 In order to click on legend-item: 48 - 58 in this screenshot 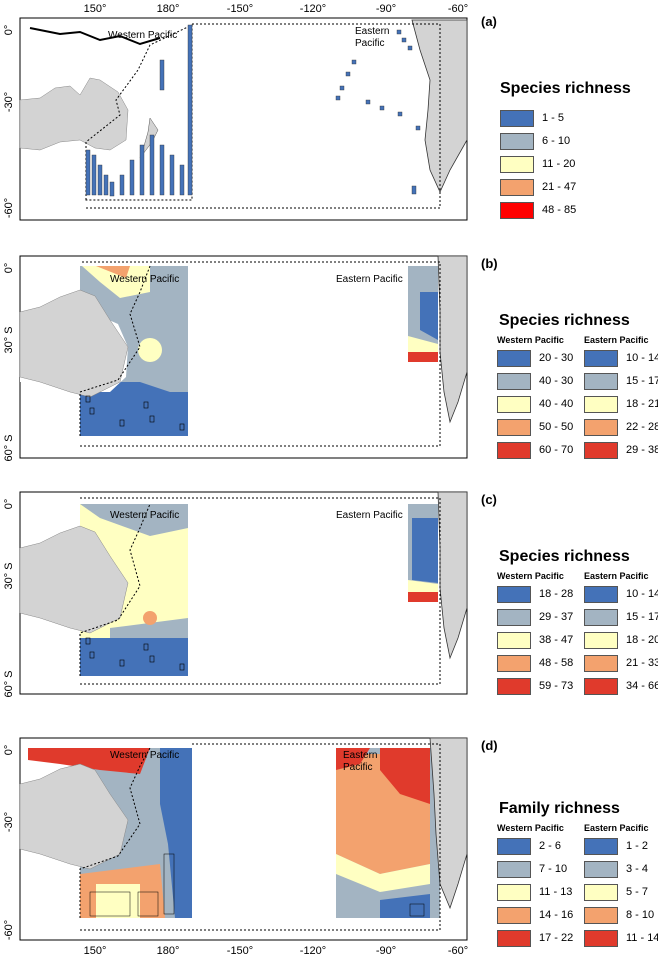, I will do `click(535, 663)`.